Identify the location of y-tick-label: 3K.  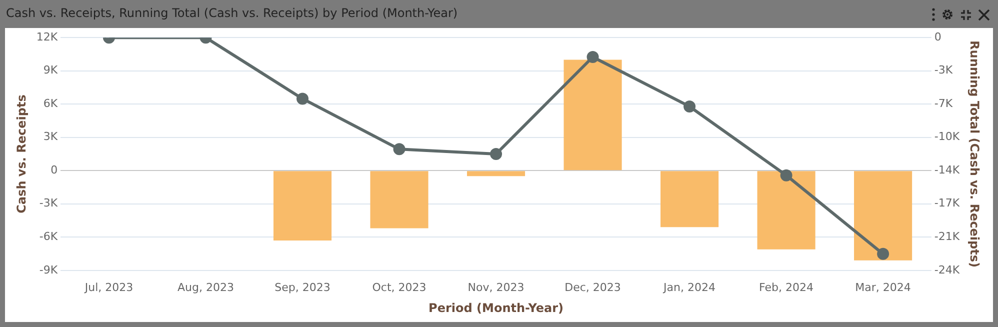
(50, 137).